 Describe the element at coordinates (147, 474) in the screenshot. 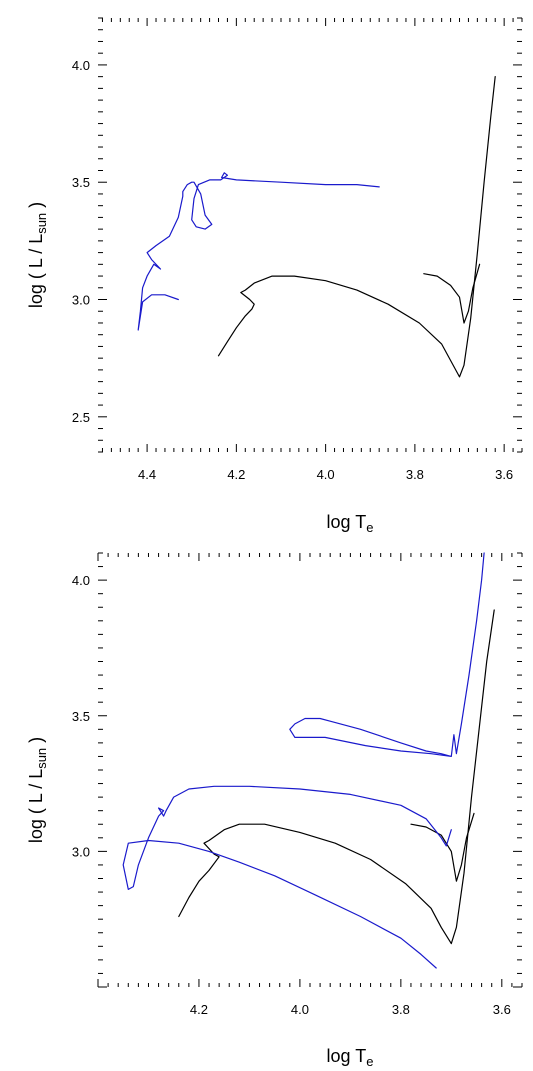

I see `x-tick-label: 4.4` at that location.